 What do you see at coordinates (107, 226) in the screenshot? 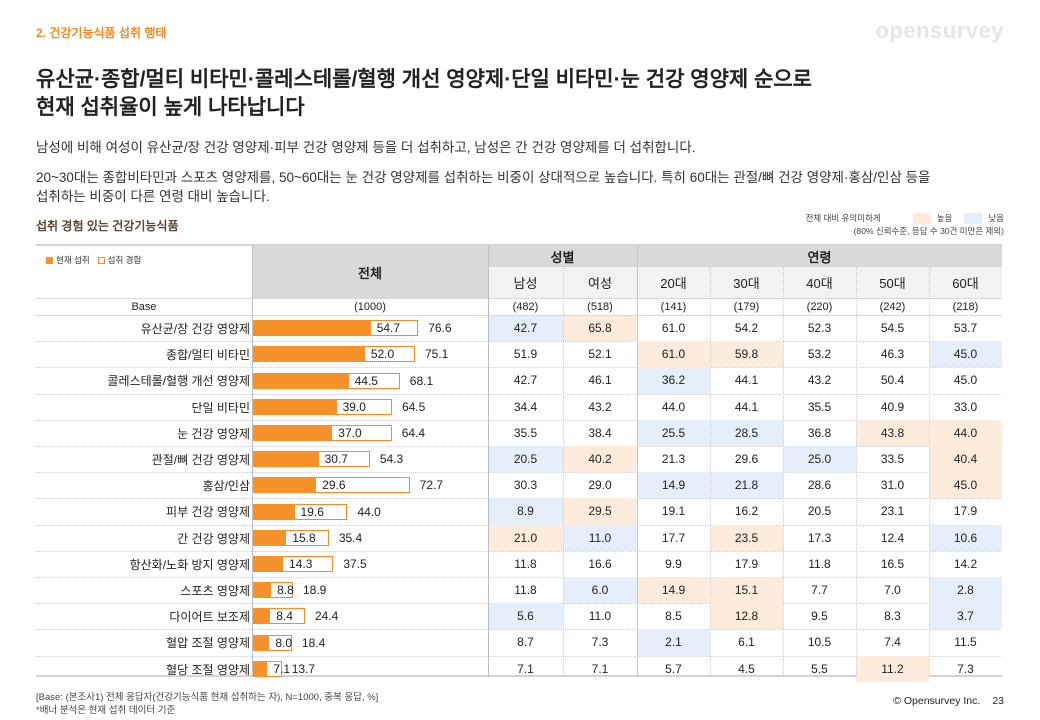
I see `chart-heading: 섭취 경험 있는 건강기능식품` at bounding box center [107, 226].